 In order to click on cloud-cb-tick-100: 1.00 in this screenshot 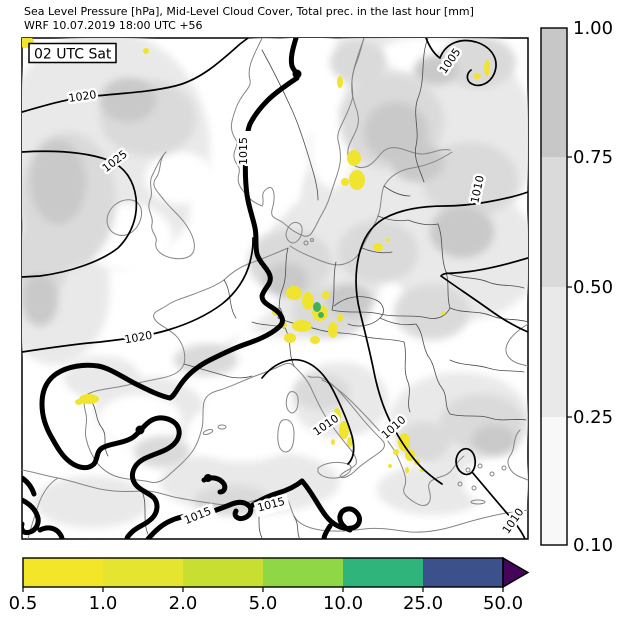, I will do `click(593, 28)`.